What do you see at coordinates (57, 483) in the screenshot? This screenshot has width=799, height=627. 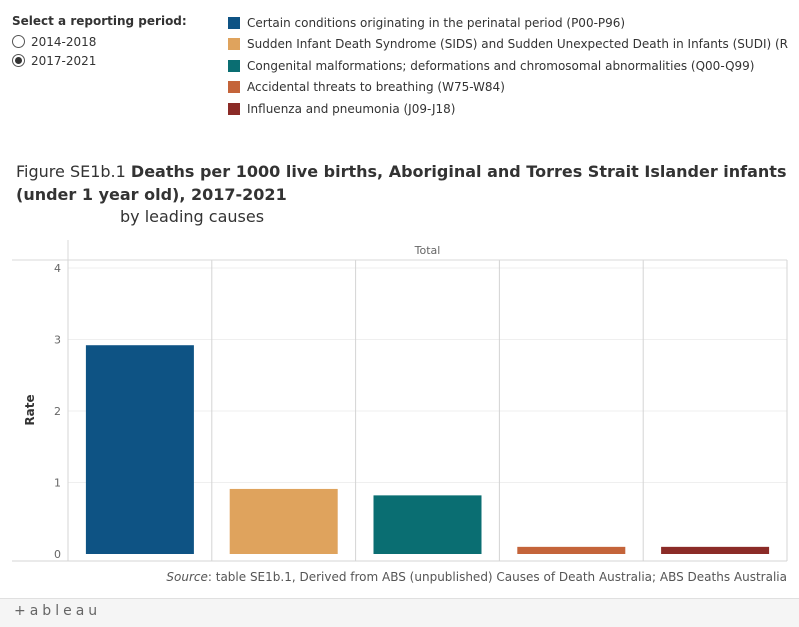 I see `y-tick-label: 1` at bounding box center [57, 483].